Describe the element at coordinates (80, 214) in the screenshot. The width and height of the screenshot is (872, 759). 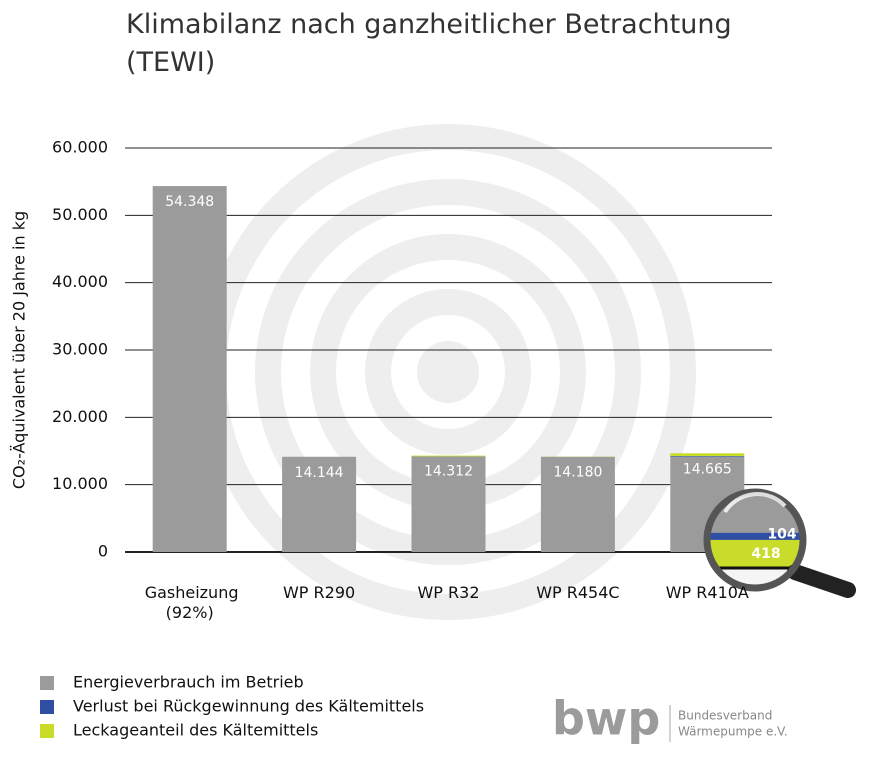
I see `y-tick-label: 50.000` at that location.